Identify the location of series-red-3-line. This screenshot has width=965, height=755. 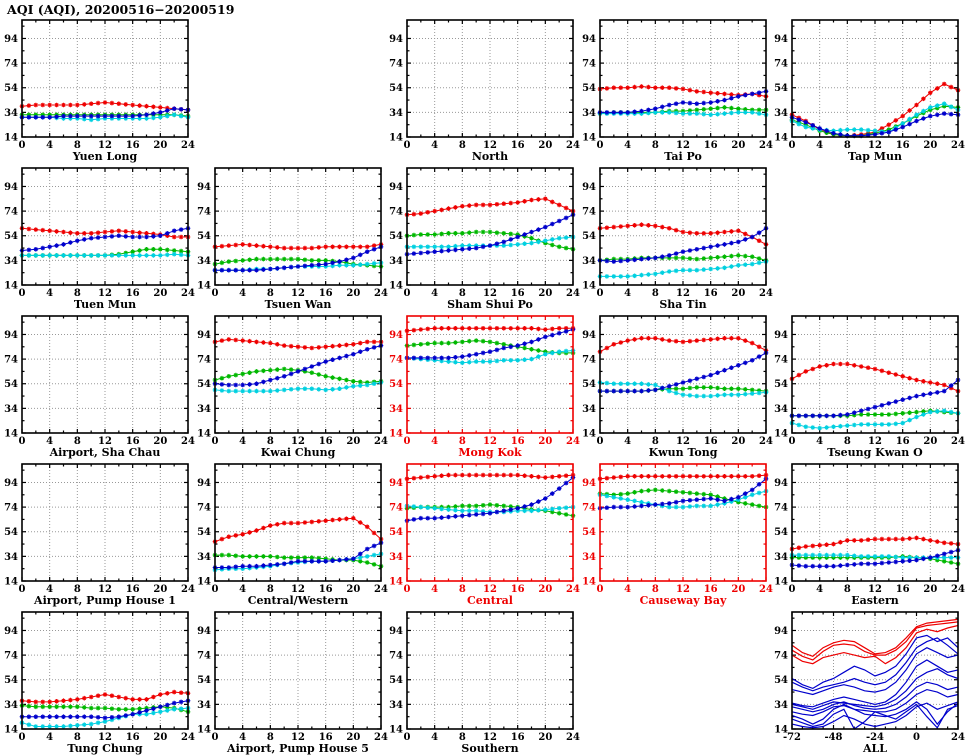
(875, 644).